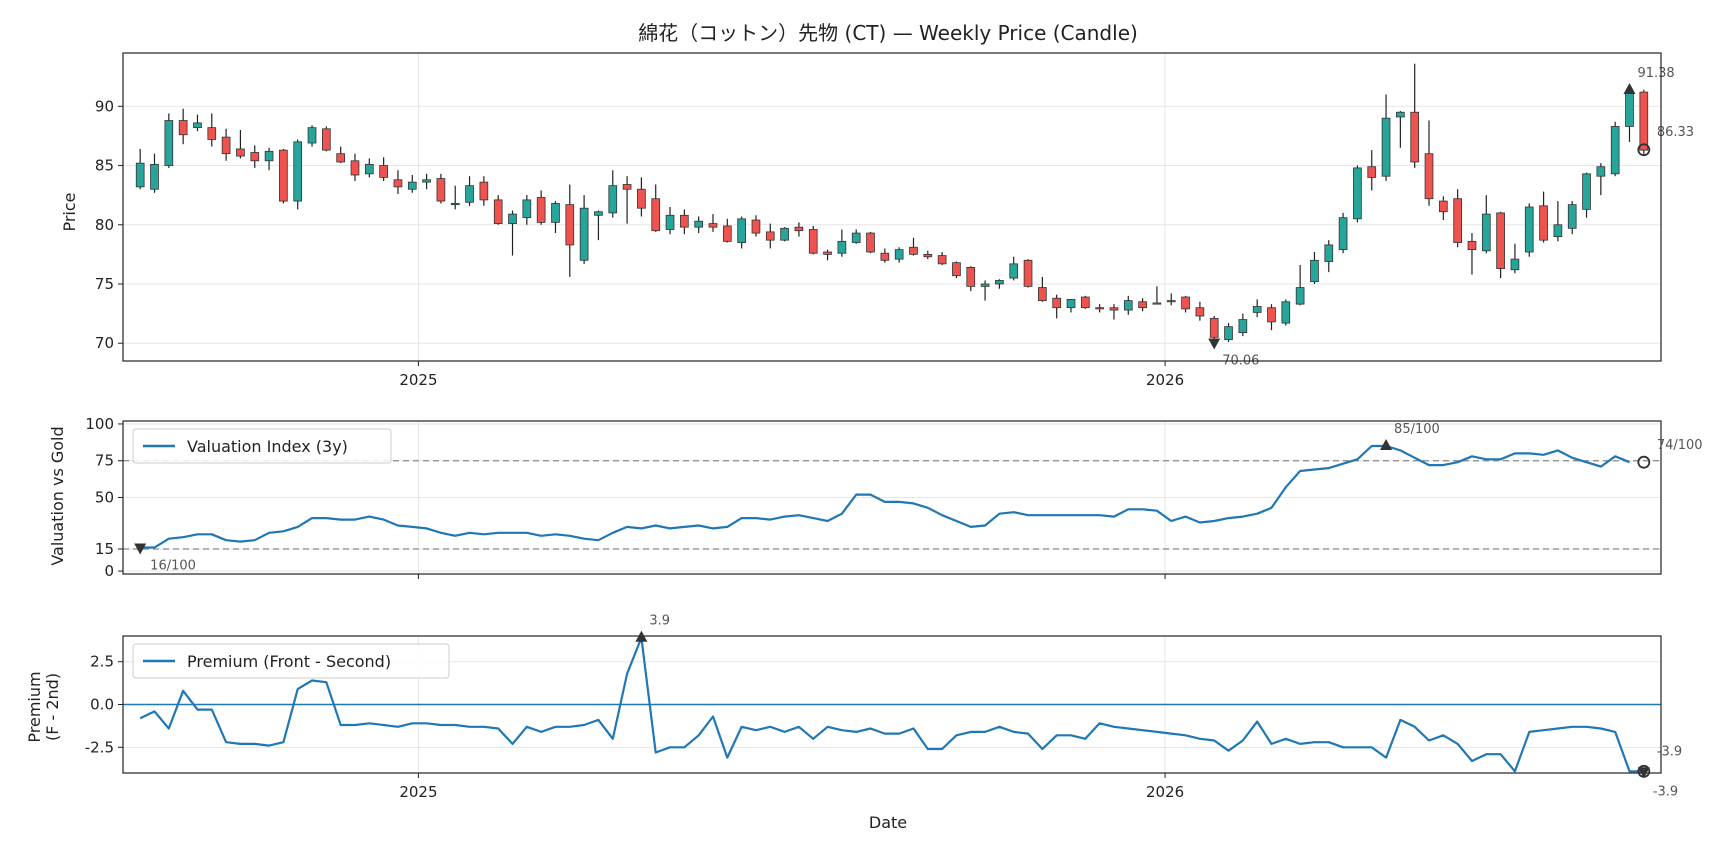  Describe the element at coordinates (104, 549) in the screenshot. I see `valuation-y-tick-label: 15` at that location.